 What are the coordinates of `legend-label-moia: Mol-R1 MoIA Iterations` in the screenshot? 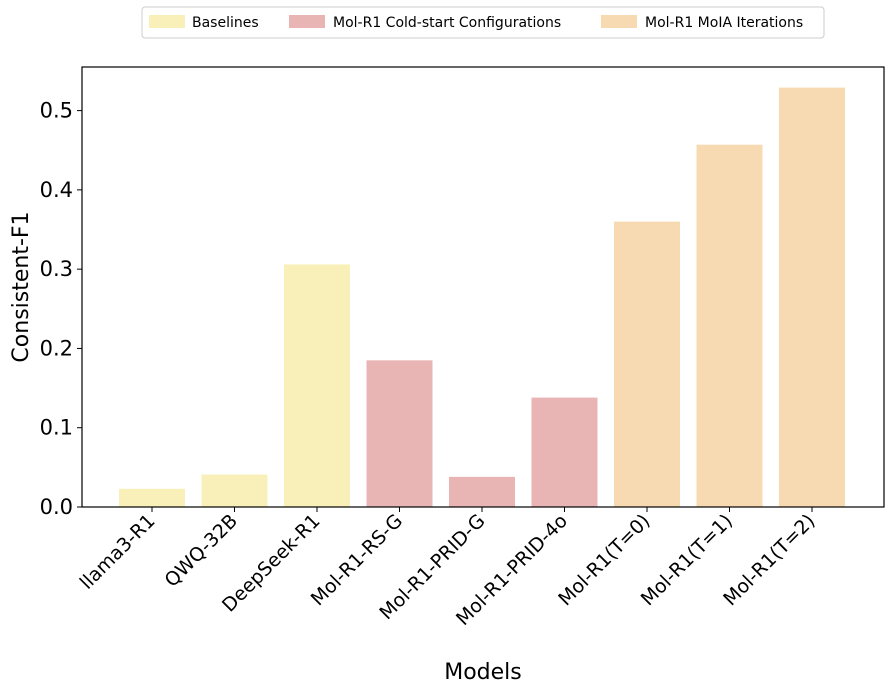 It's located at (724, 23).